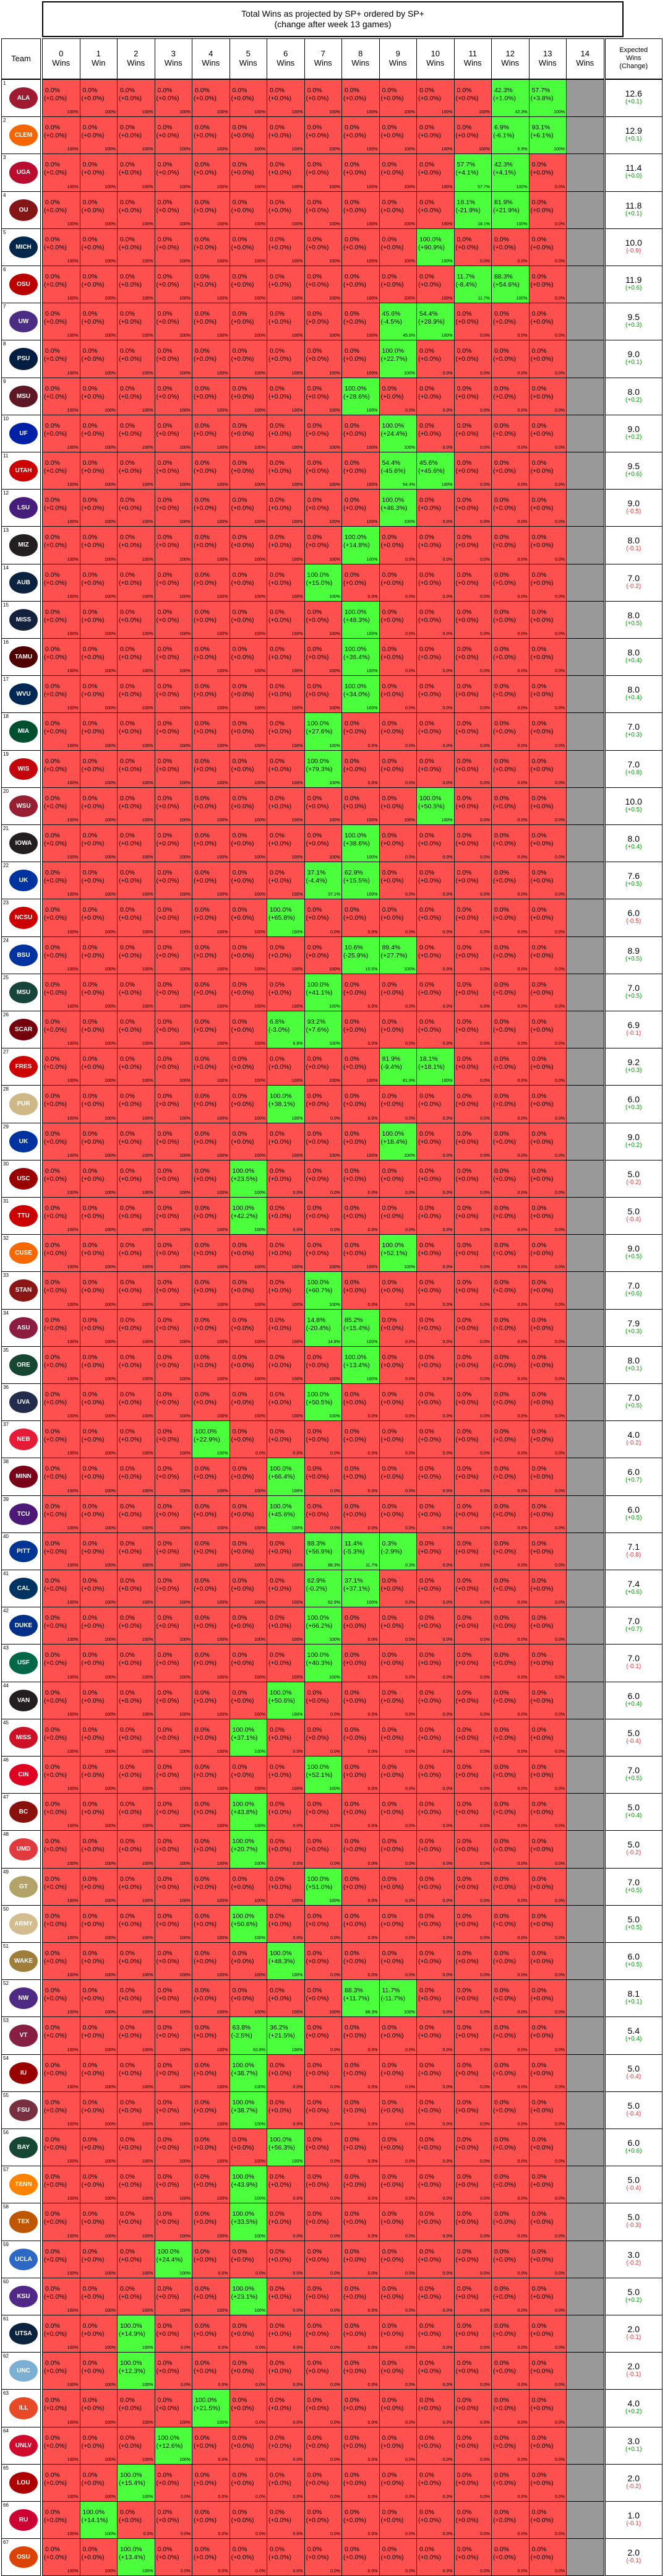  Describe the element at coordinates (6, 1648) in the screenshot. I see `team-rank: 43` at that location.